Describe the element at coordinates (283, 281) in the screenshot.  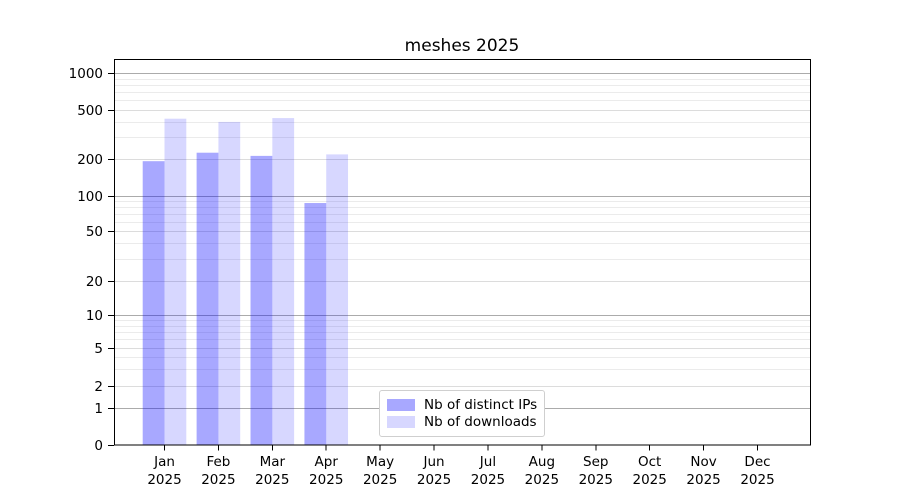
I see `bar-downloads-mar` at that location.